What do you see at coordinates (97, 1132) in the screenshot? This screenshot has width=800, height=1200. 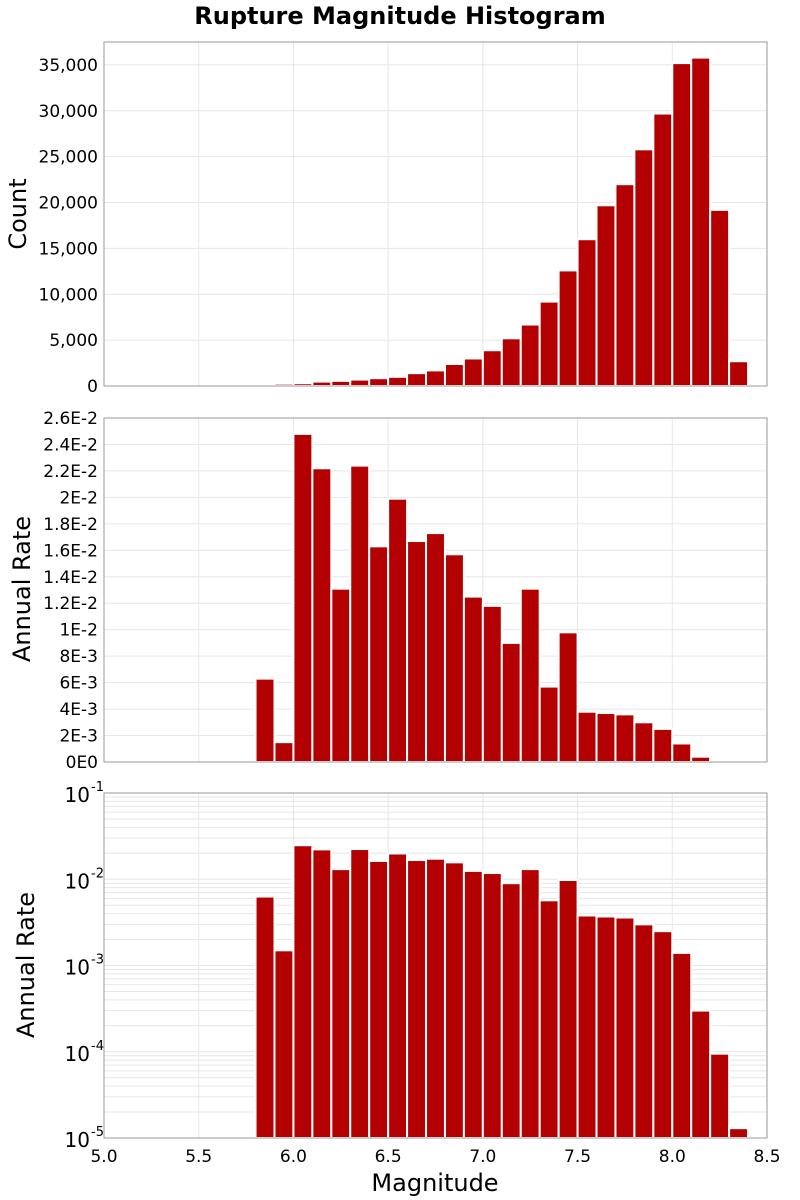 I see `y-tick-exponent: -5` at bounding box center [97, 1132].